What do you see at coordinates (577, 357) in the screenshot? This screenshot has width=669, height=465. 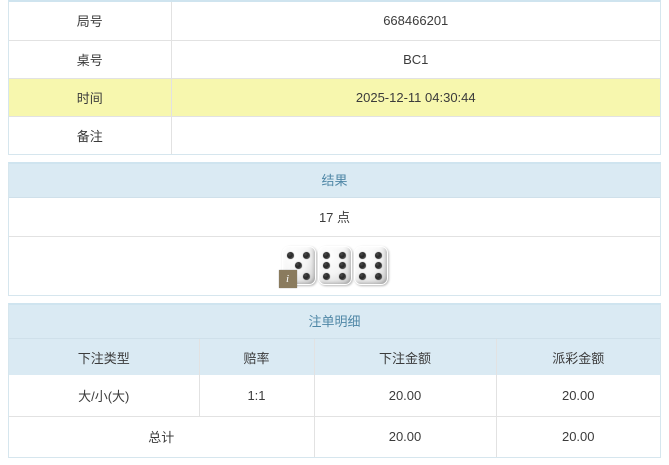 I see `column-header-payout-amount: 派彩金额` at bounding box center [577, 357].